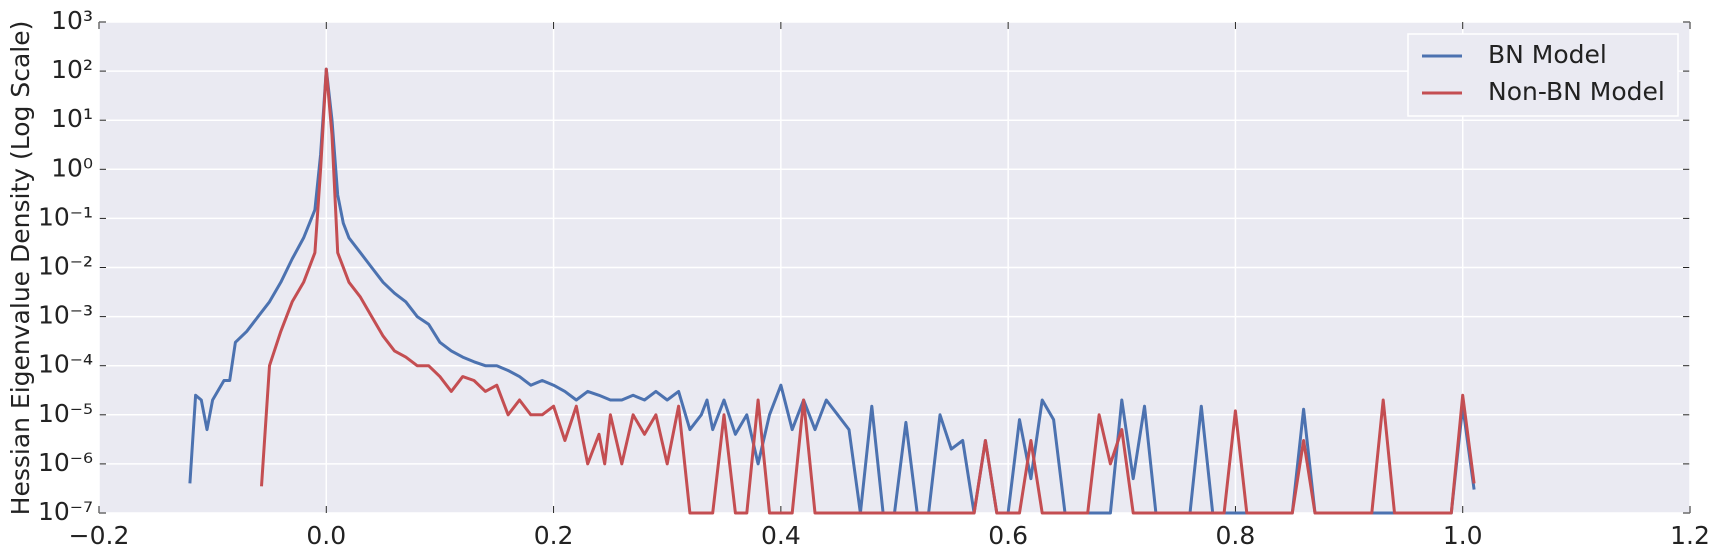 The height and width of the screenshot is (553, 1715). What do you see at coordinates (72, 118) in the screenshot?
I see `y-tick-label: 10¹` at bounding box center [72, 118].